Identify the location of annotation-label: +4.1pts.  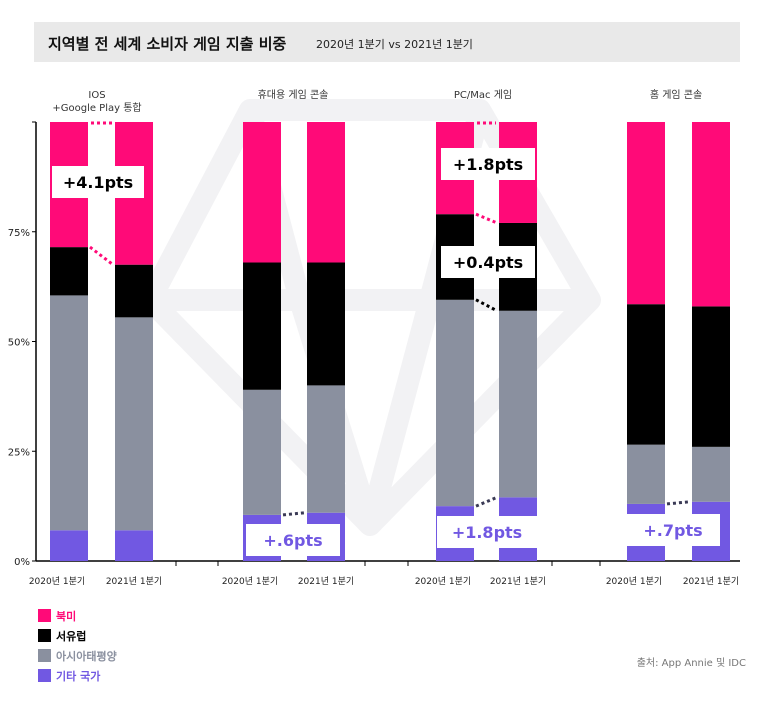
(98, 182).